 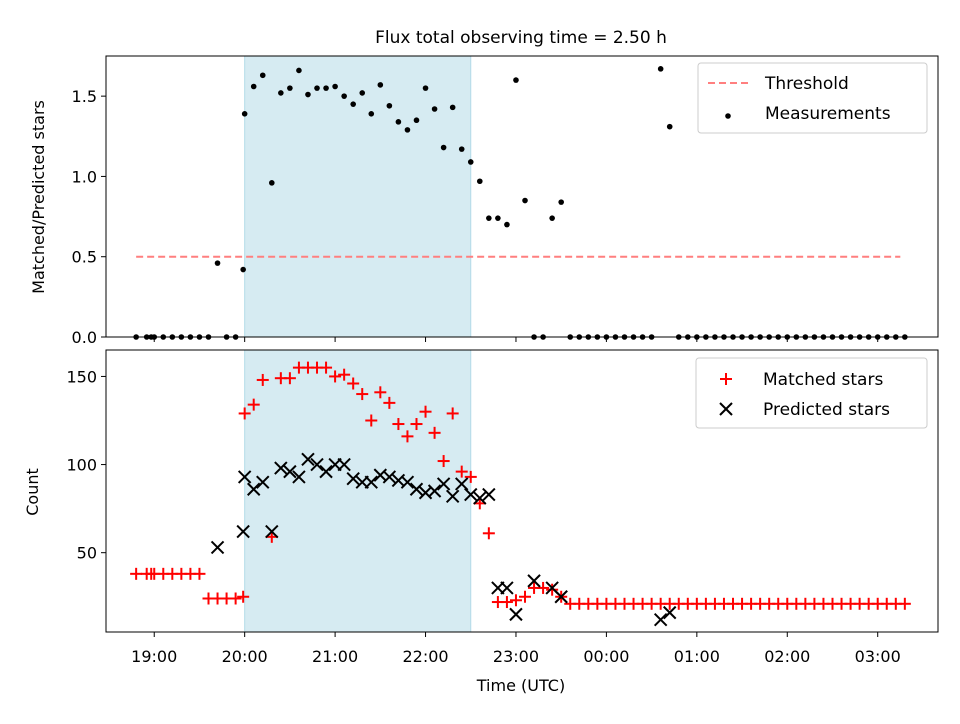 What do you see at coordinates (84, 337) in the screenshot?
I see `top-y-tick-label: 0.0` at bounding box center [84, 337].